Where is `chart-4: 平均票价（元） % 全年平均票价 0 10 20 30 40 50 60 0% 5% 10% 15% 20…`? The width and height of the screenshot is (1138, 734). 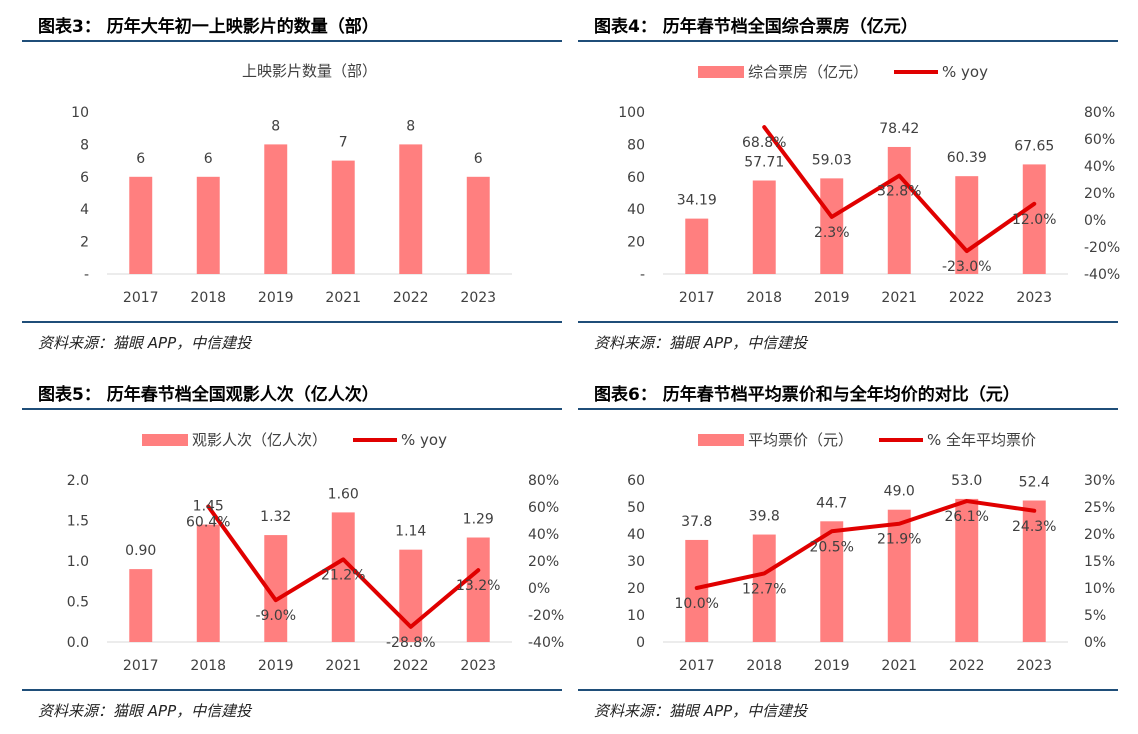
chart-4: 平均票价（元） % 全年平均票价 0 10 20 30 40 50 60 0% 5% 10% 15% 20… is located at coordinates (871, 552).